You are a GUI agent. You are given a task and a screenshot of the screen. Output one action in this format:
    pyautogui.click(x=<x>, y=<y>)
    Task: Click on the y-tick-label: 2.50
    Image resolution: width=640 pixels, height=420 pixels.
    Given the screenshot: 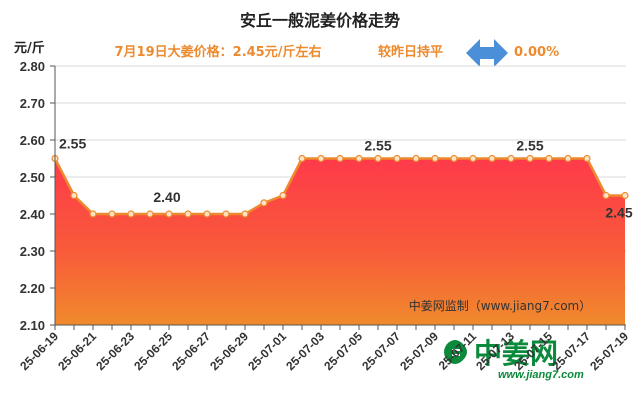 What is the action you would take?
    pyautogui.click(x=32, y=177)
    